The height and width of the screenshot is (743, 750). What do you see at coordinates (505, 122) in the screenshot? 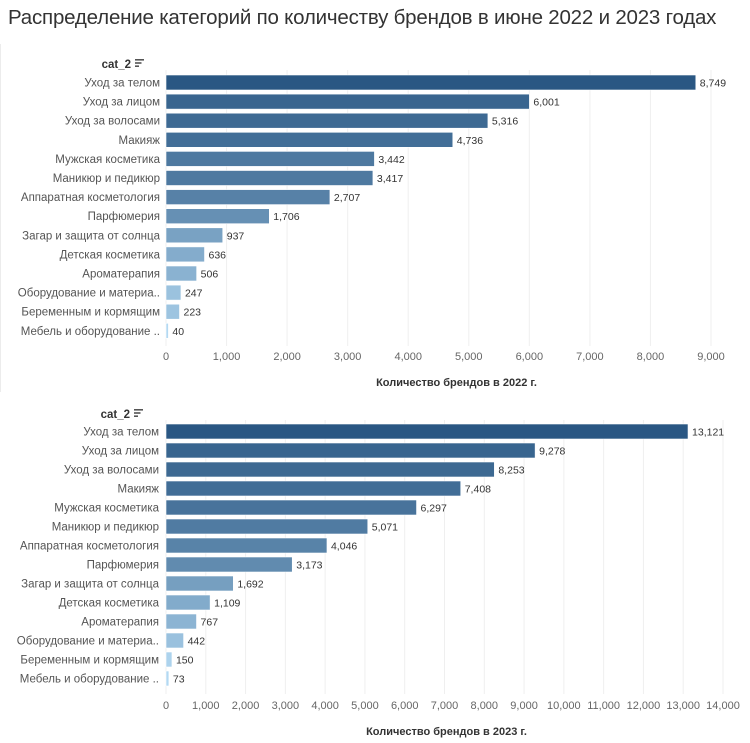
I see `value-label: 5,316` at bounding box center [505, 122].